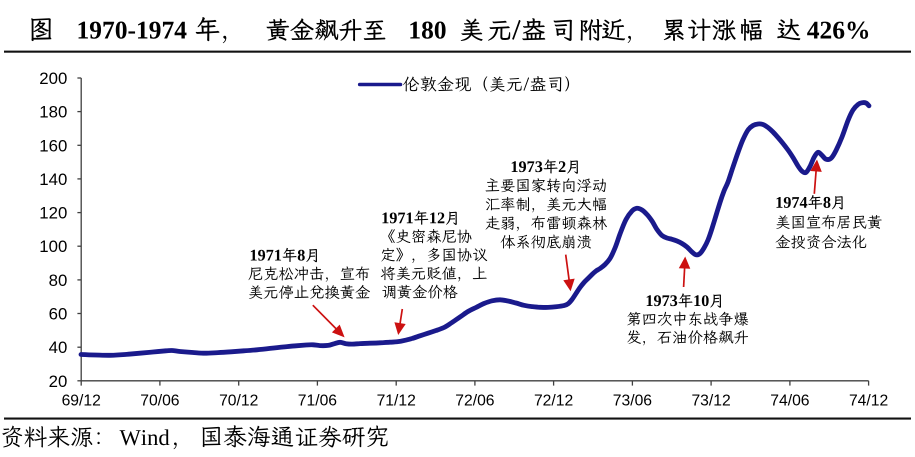 This screenshot has width=915, height=457. What do you see at coordinates (318, 401) in the screenshot?
I see `svg-text: 71/06` at bounding box center [318, 401].